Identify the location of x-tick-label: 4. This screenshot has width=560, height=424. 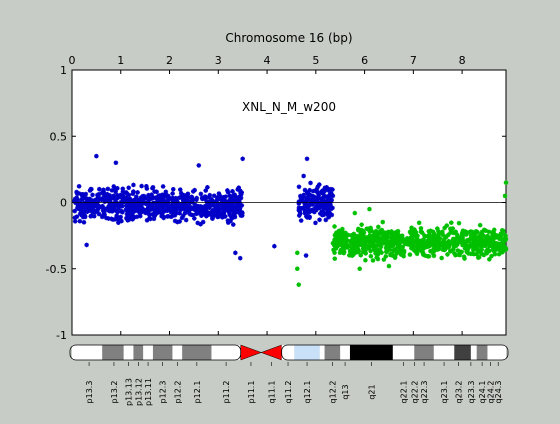
(267, 60).